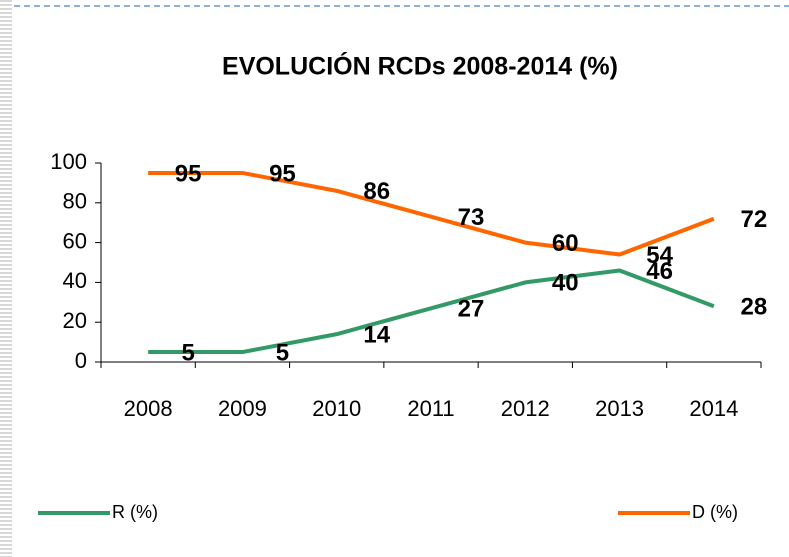 This screenshot has width=789, height=557. What do you see at coordinates (430, 408) in the screenshot?
I see `x-tick-label: 2011` at bounding box center [430, 408].